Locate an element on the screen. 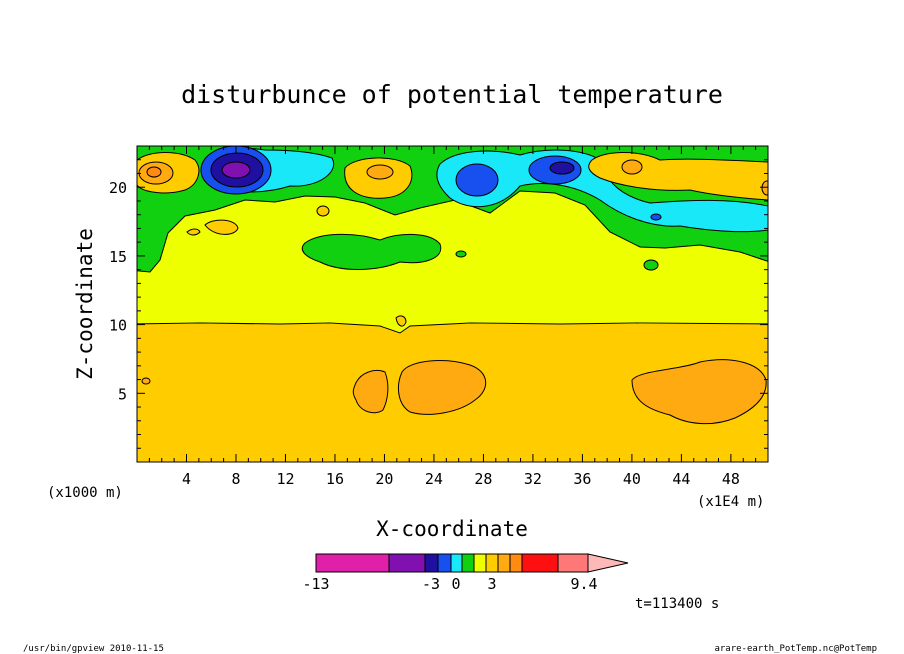  colorbar-label: -13 is located at coordinates (315, 584).